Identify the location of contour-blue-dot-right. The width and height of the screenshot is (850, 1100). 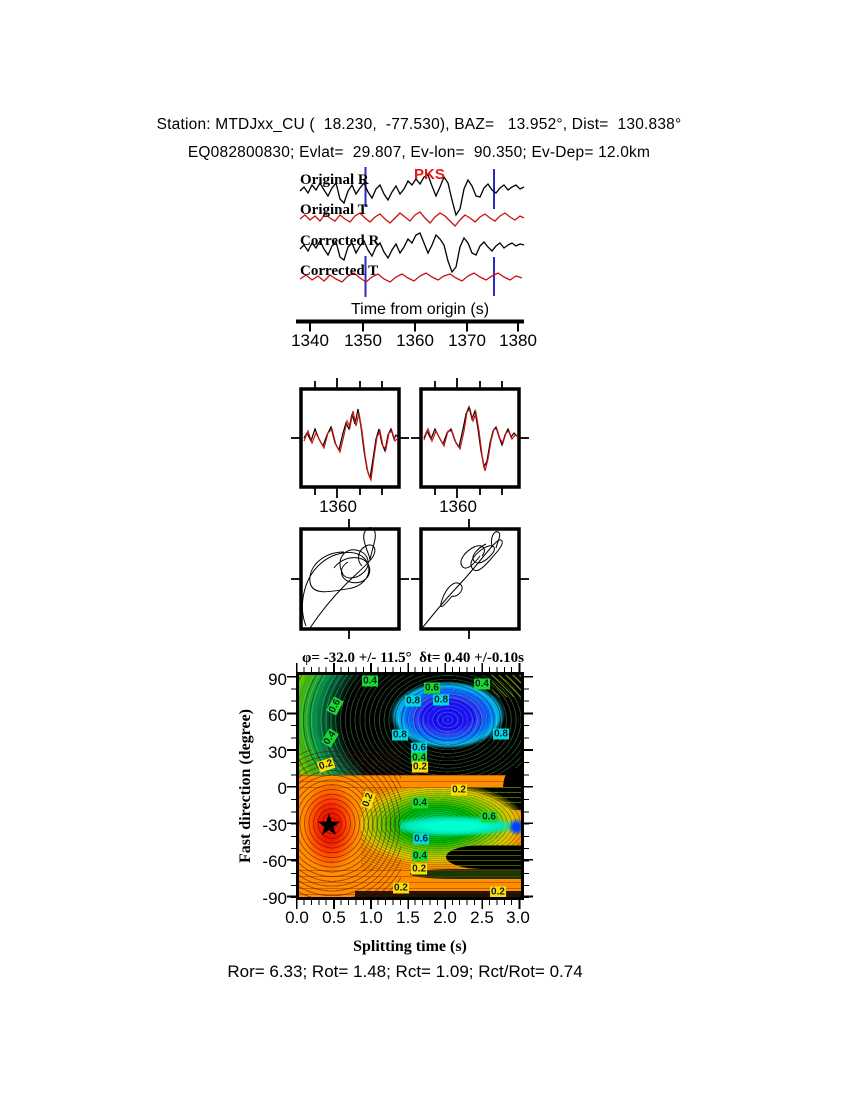
(514, 827).